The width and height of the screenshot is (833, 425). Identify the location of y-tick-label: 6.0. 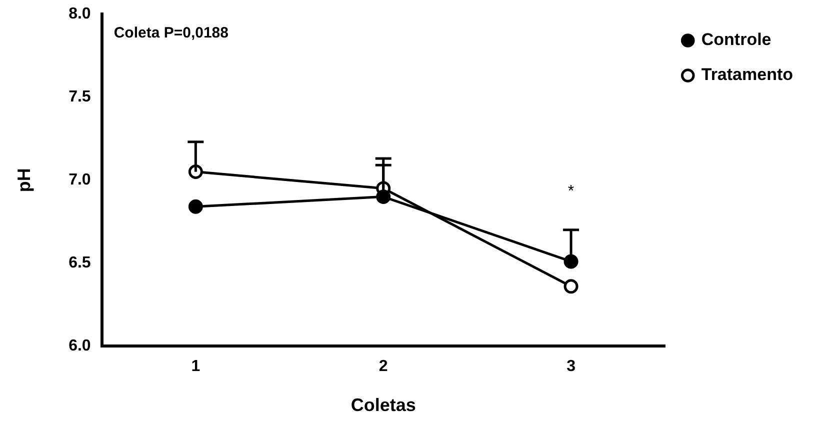
(79, 346).